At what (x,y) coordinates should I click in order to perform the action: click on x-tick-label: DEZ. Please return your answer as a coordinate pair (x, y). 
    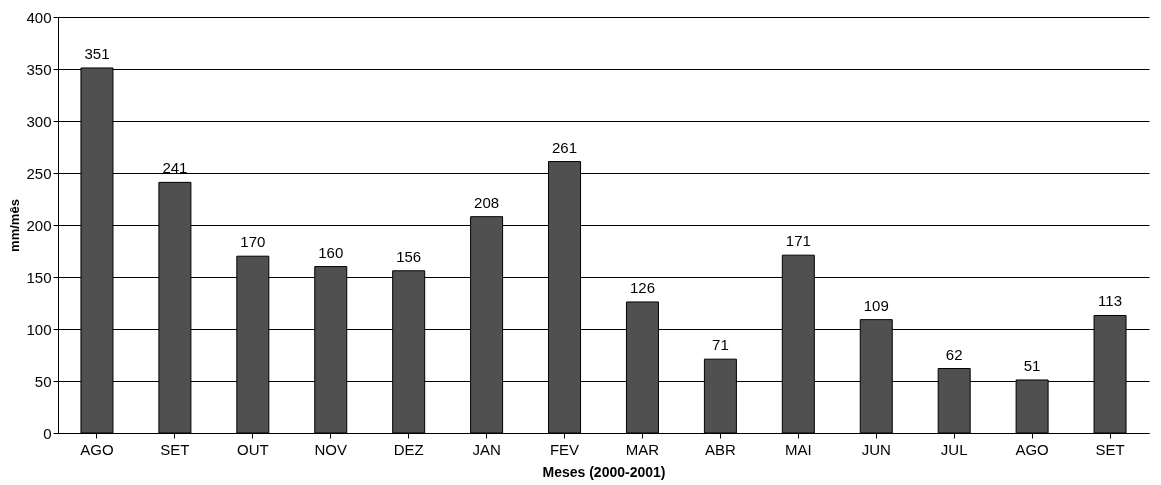
    Looking at the image, I should click on (408, 449).